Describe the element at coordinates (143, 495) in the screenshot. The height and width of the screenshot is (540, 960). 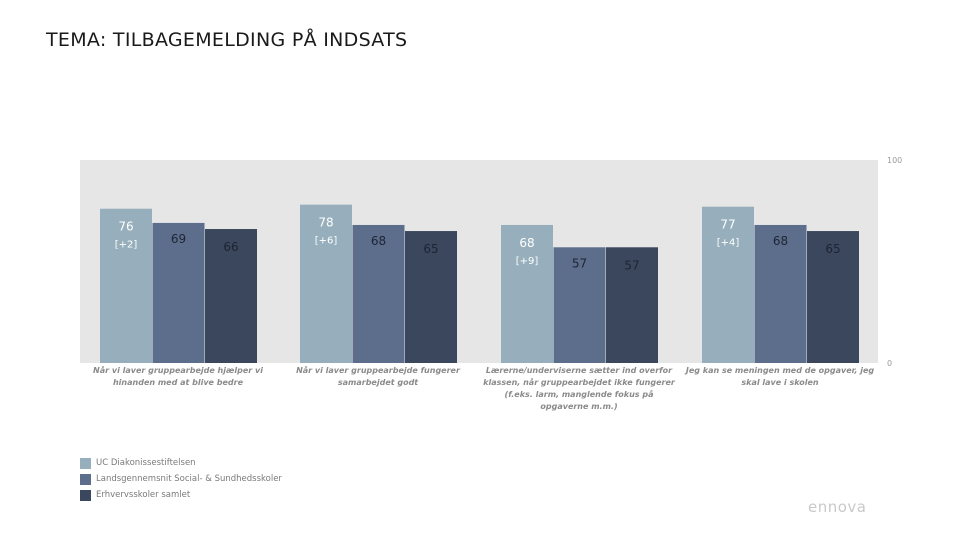
I see `legend-label-series-3: Erhvervsskoler samlet` at that location.